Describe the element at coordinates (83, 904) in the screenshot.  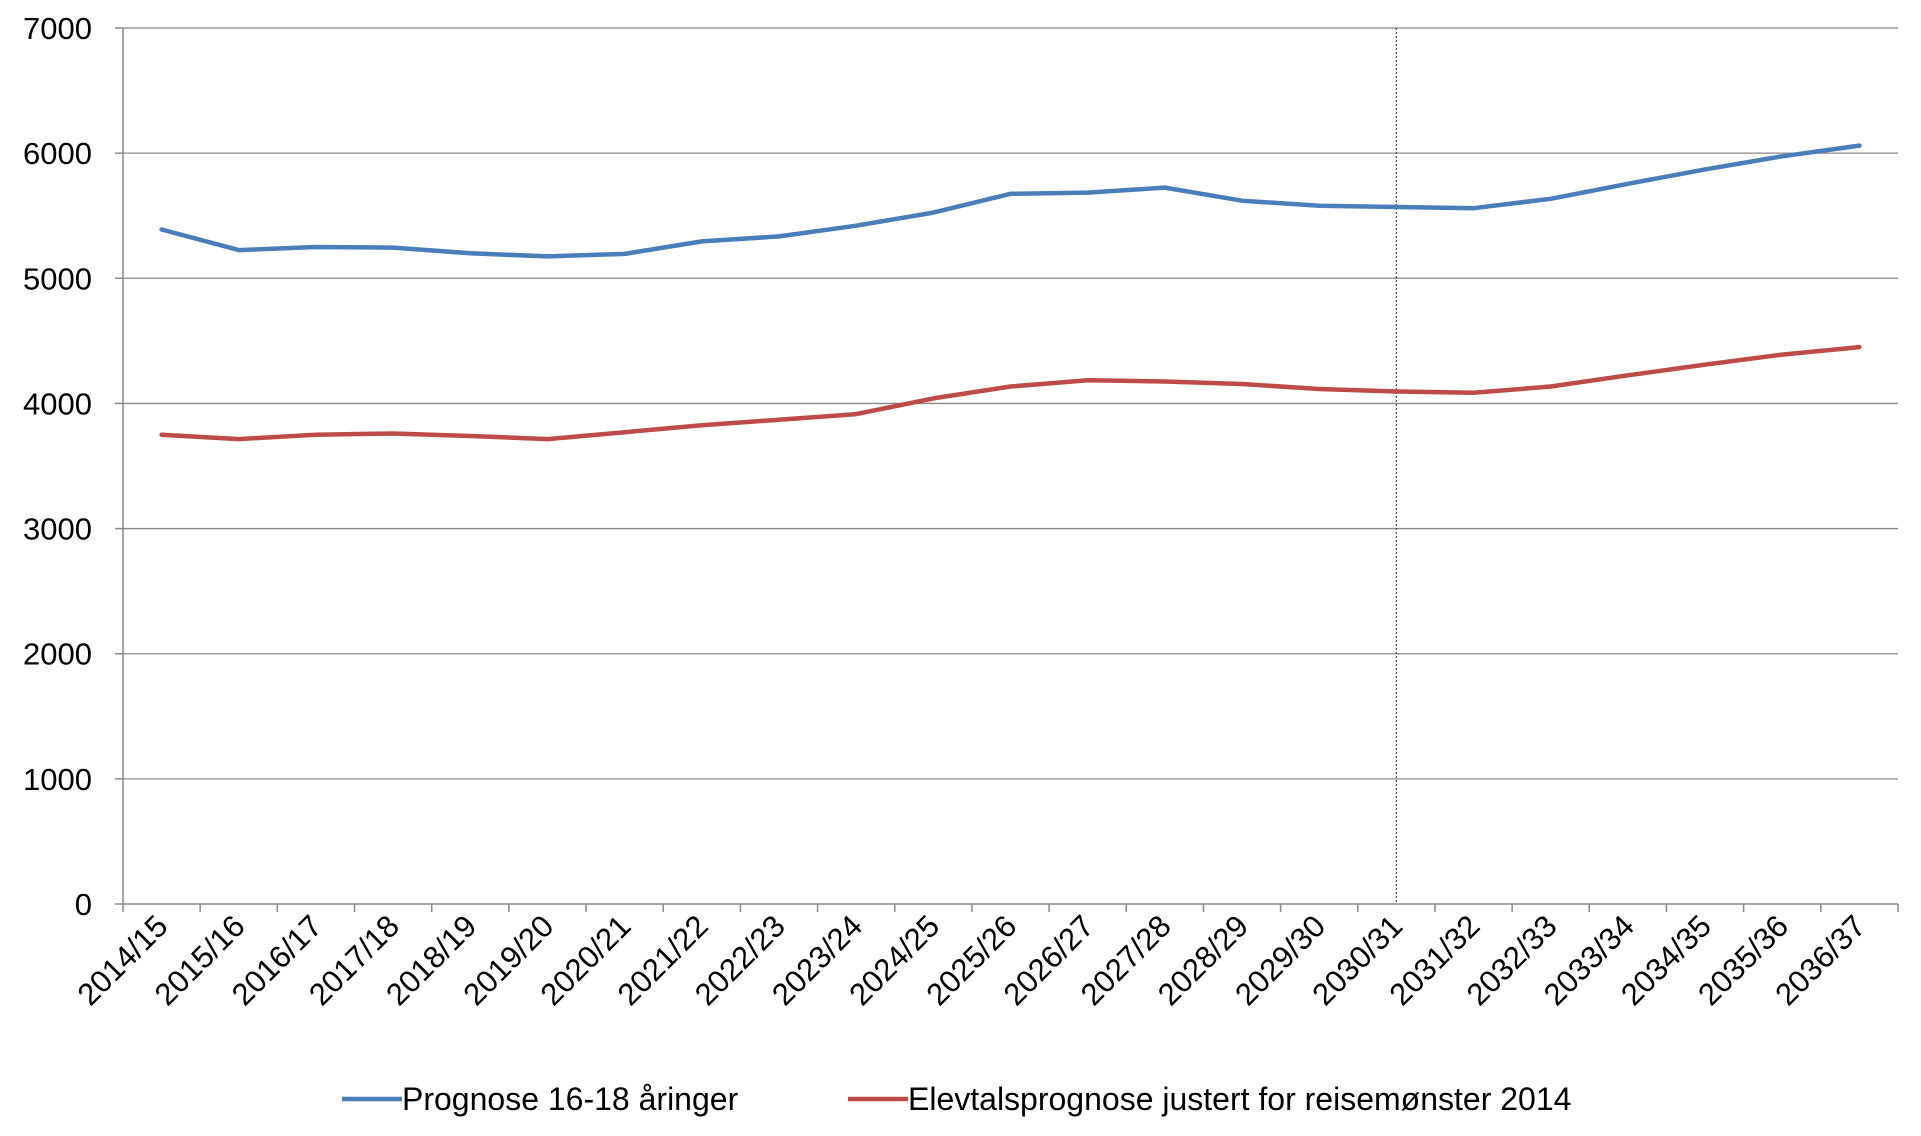
I see `y-tick-label: 0` at that location.